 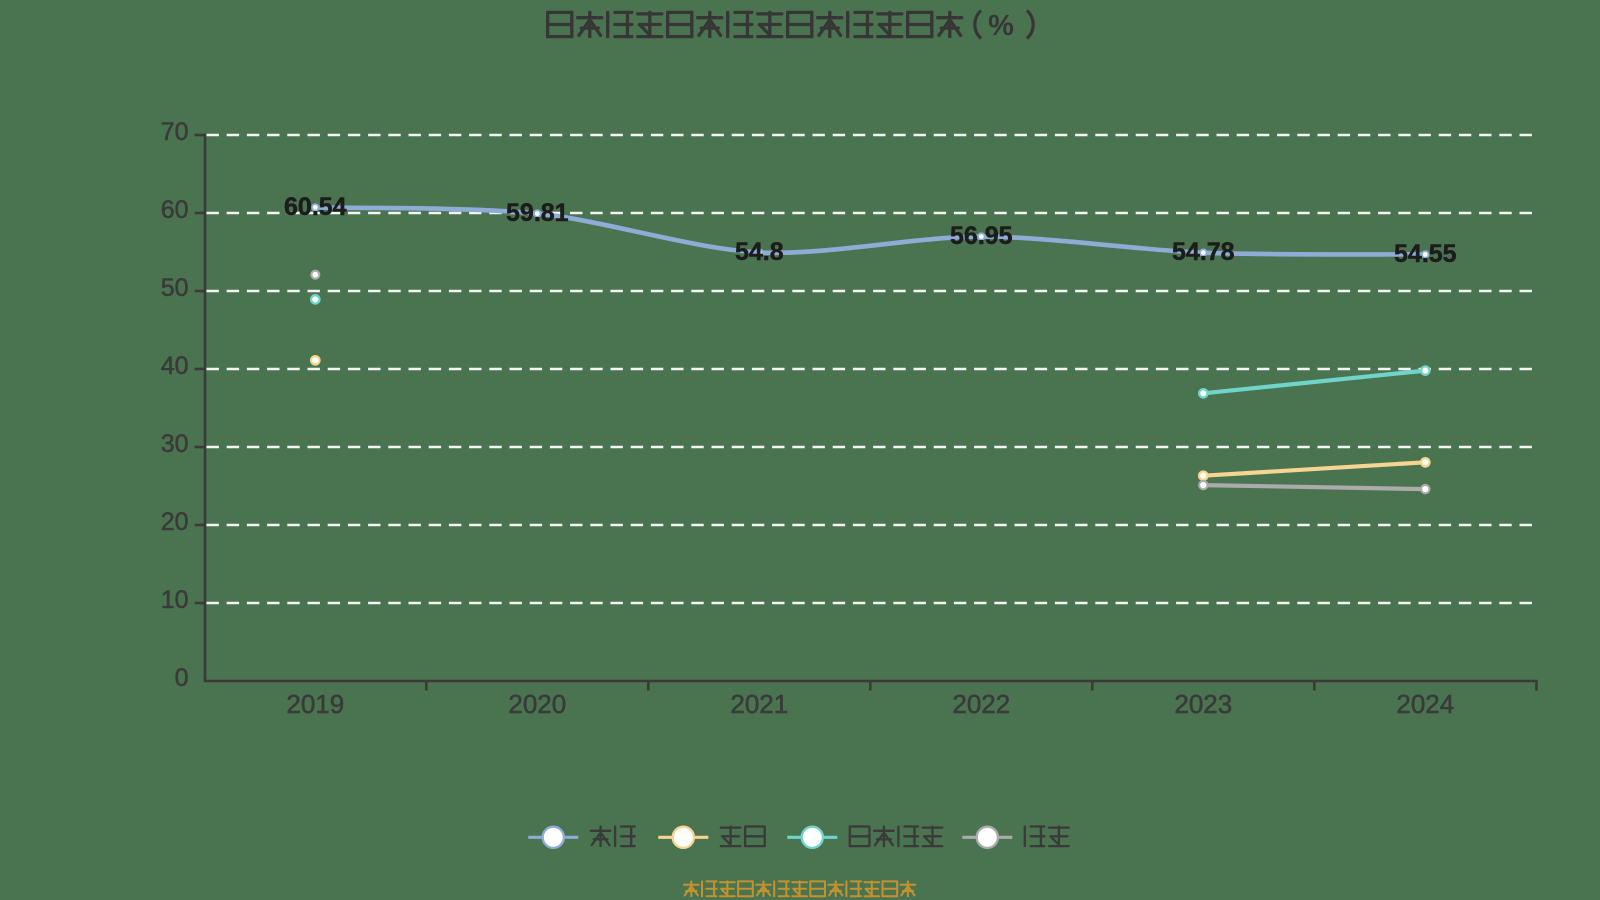 I want to click on svg-text: 54.55, so click(x=1425, y=254).